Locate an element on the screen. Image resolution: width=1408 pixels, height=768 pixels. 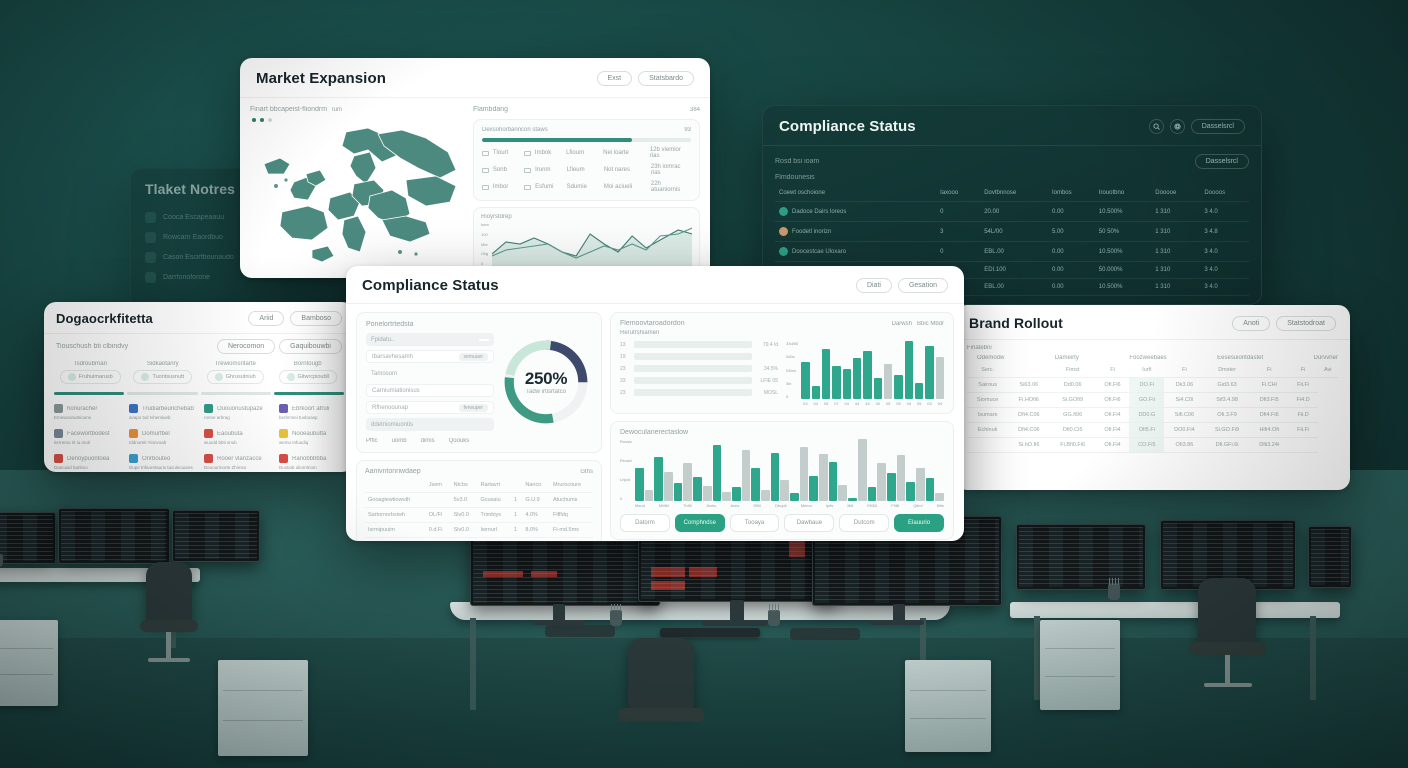
list-item: Ranobbbbba Duotiob uliorntriom is located at coordinates (311, 462).